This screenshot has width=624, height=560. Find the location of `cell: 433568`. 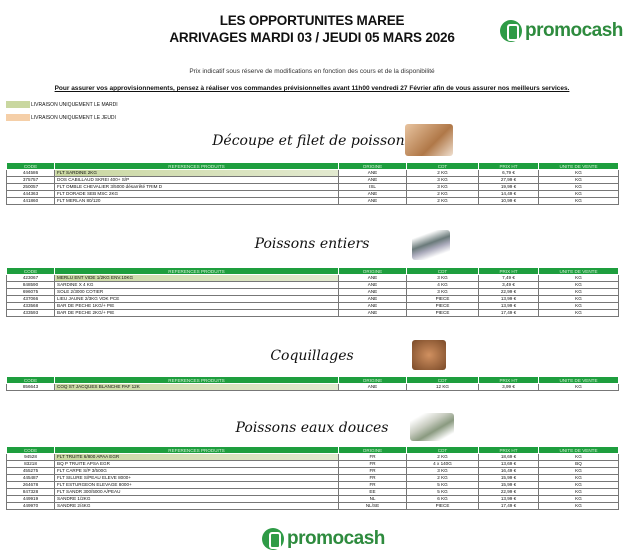

cell: 433568 is located at coordinates (30, 306).